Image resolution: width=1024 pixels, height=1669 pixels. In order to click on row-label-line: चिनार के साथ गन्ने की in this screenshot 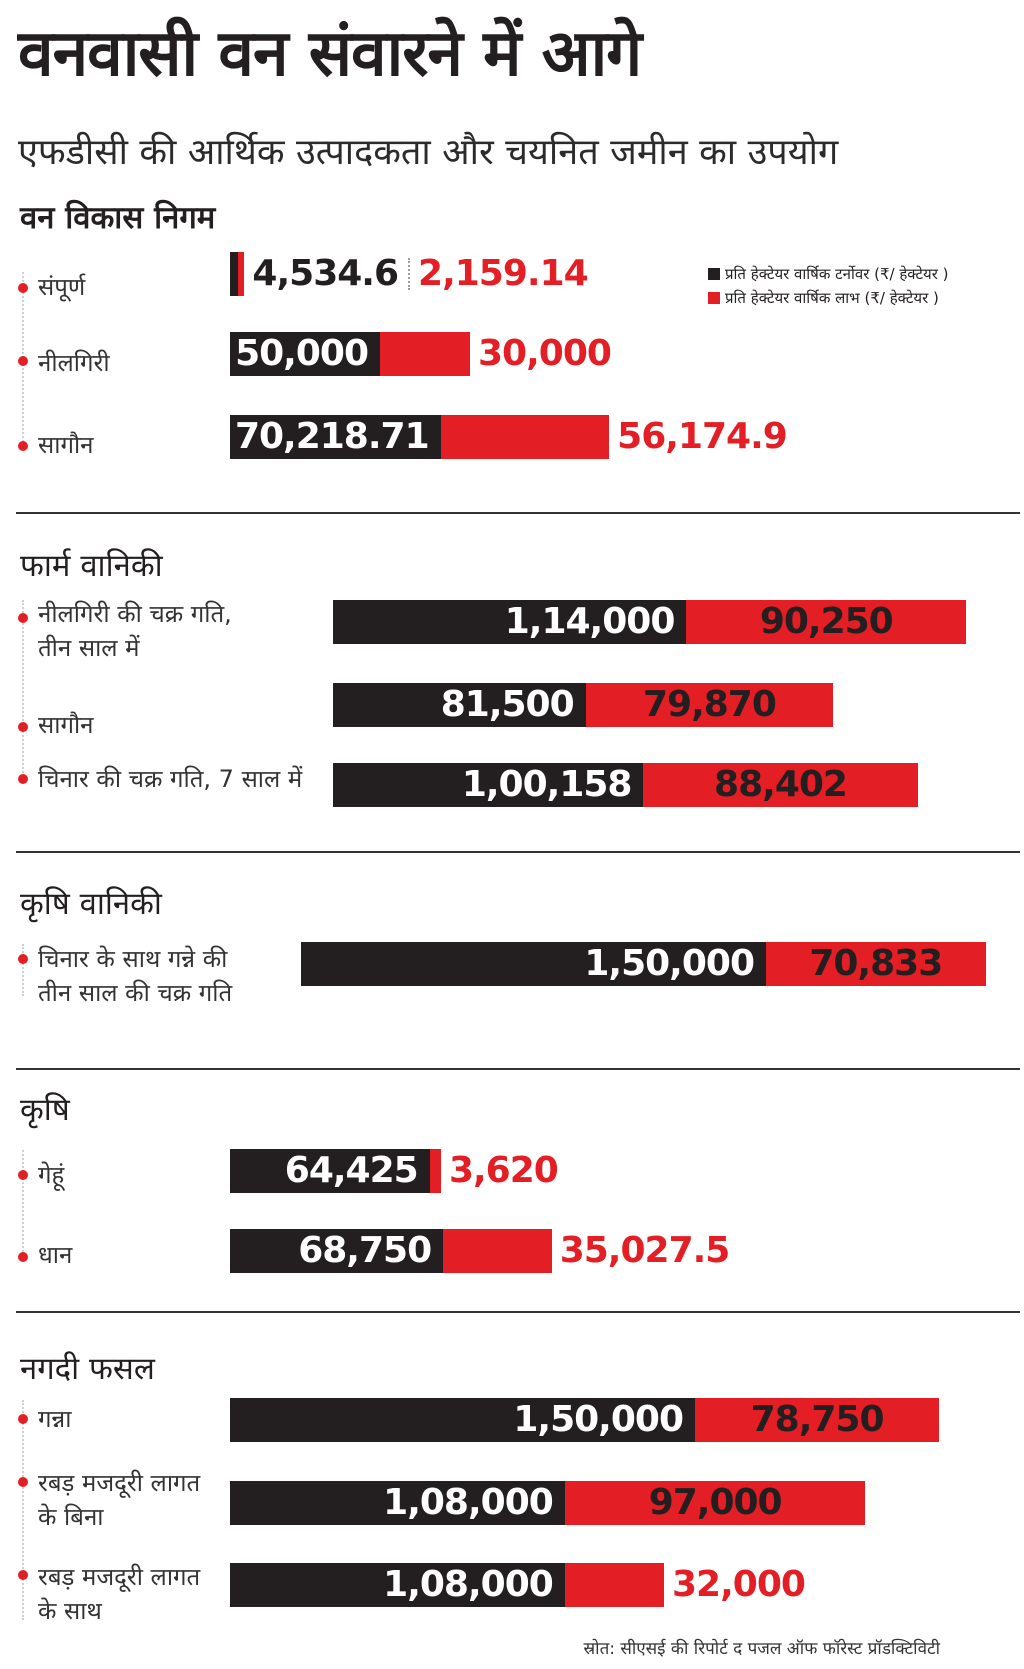, I will do `click(133, 959)`.